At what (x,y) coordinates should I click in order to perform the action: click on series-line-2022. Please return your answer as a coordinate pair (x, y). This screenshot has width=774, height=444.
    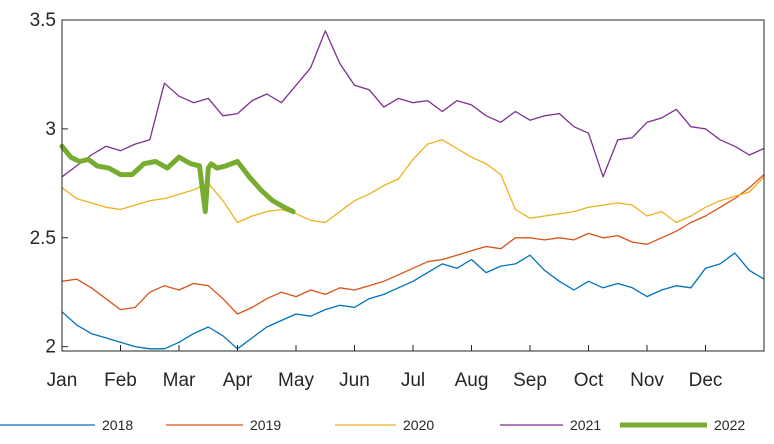
    Looking at the image, I should click on (177, 179).